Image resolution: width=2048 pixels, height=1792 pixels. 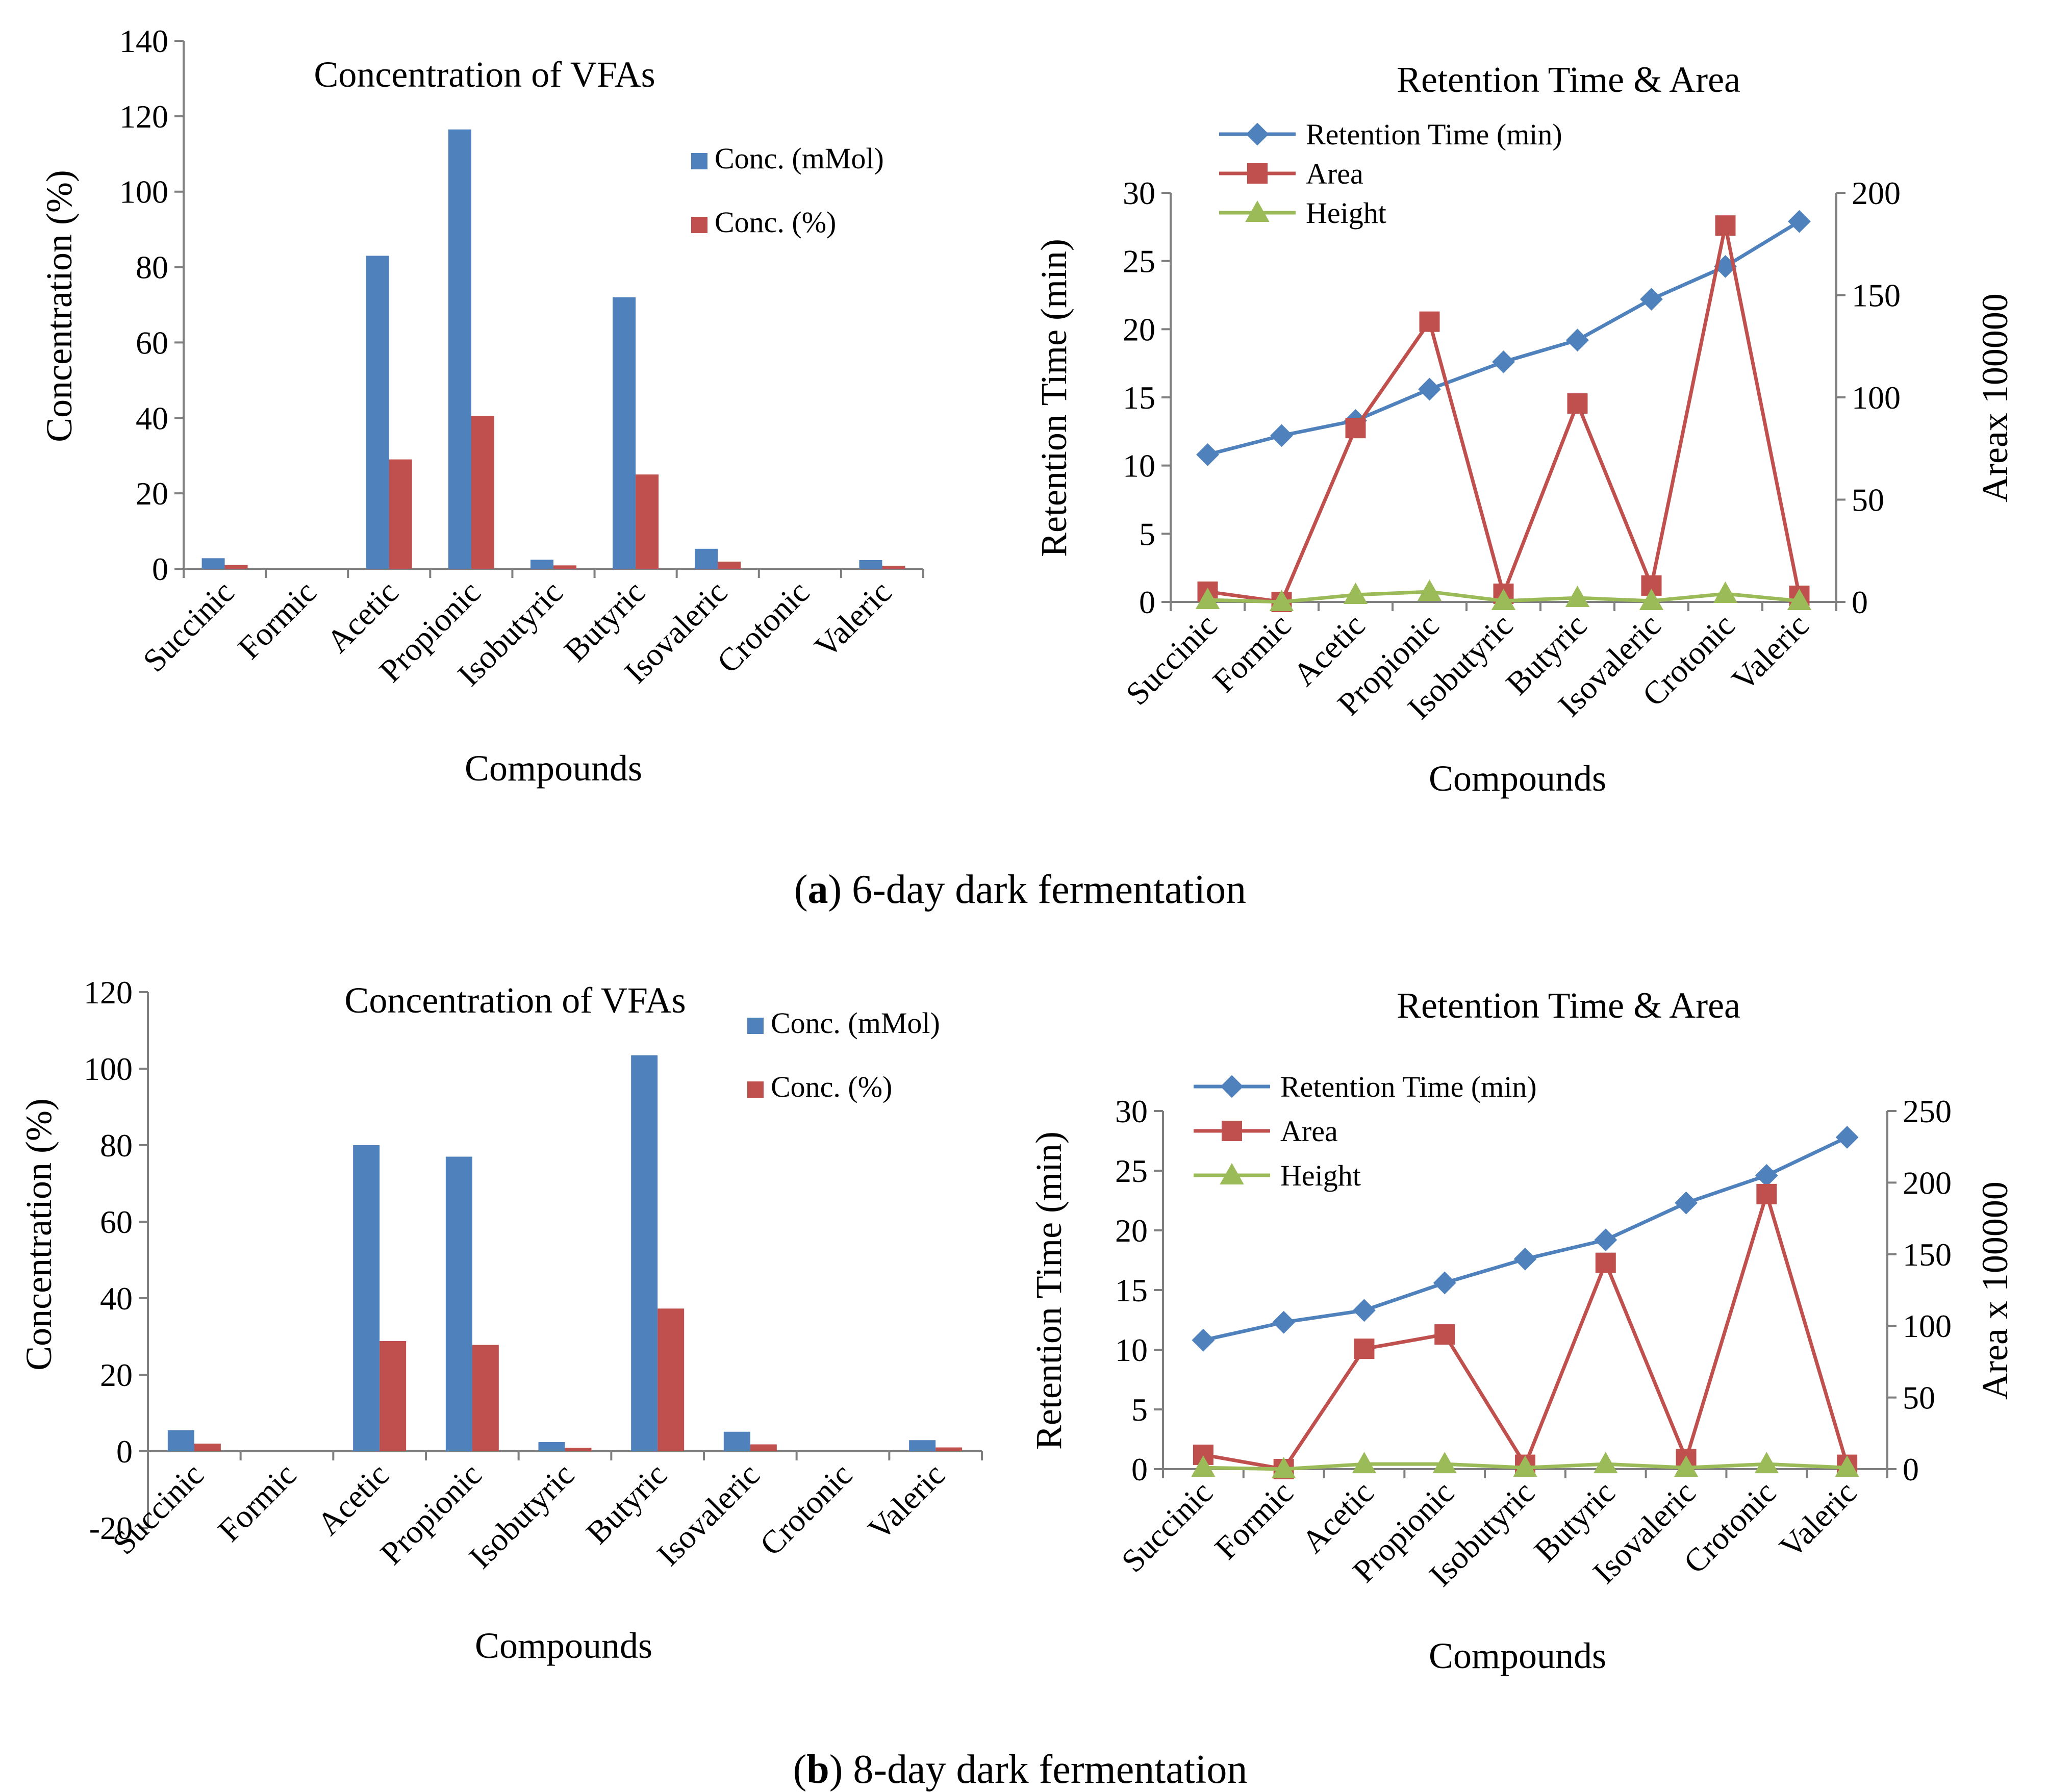 What do you see at coordinates (763, 1447) in the screenshot?
I see `b-bar-bar-conc-isovaleric` at bounding box center [763, 1447].